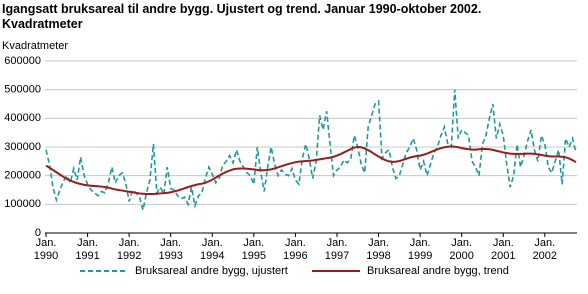 Image resolution: width=588 pixels, height=294 pixels. I want to click on x-tick-label: Jan. 2000, so click(461, 249).